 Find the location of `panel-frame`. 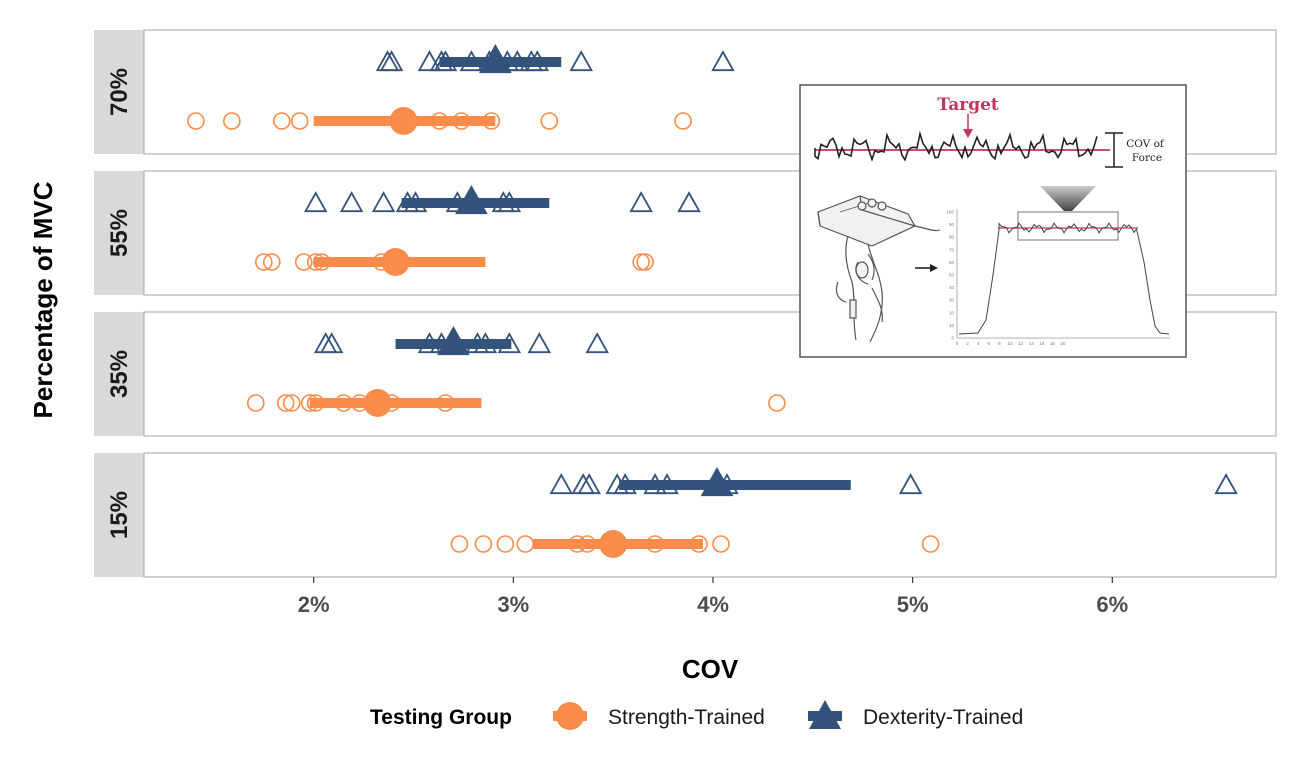

panel-frame is located at coordinates (710, 515).